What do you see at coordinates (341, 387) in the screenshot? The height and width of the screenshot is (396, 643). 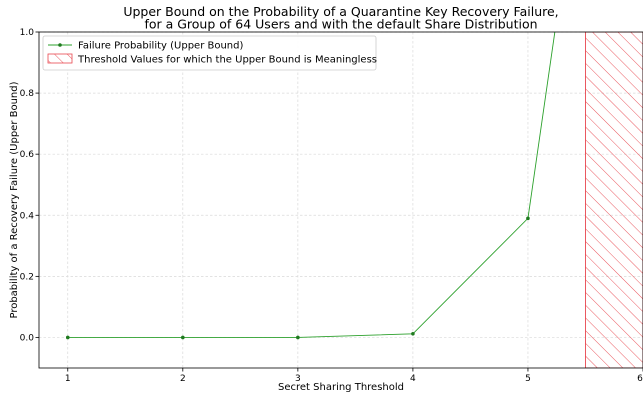 I see `x-axis-label: Secret Sharing Threshold` at bounding box center [341, 387].